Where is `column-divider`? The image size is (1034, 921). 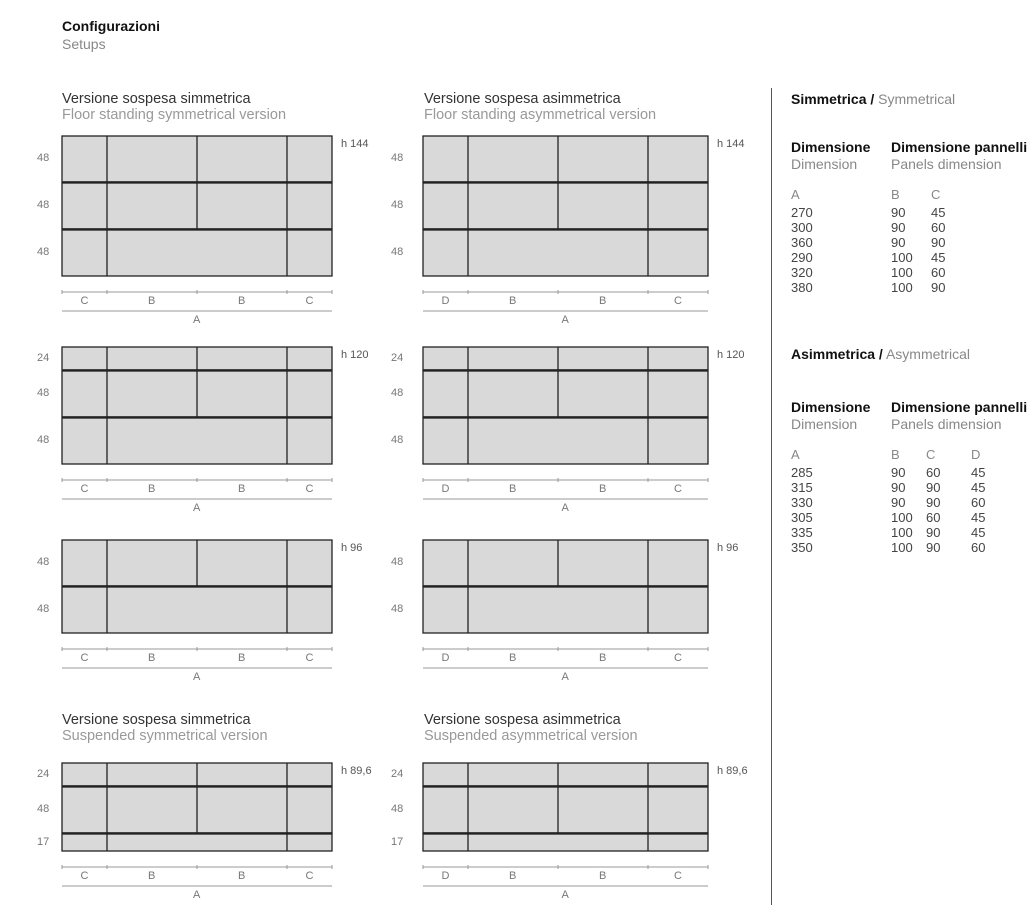
column-divider is located at coordinates (771, 496).